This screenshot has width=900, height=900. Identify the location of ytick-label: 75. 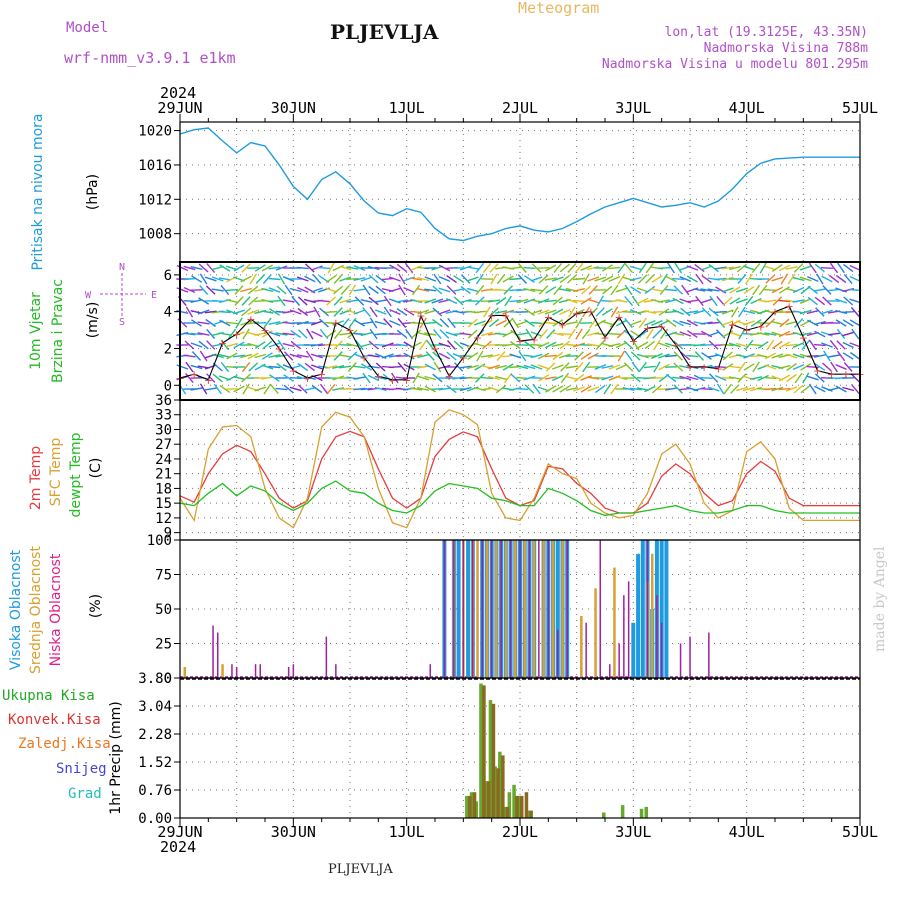
(163, 576).